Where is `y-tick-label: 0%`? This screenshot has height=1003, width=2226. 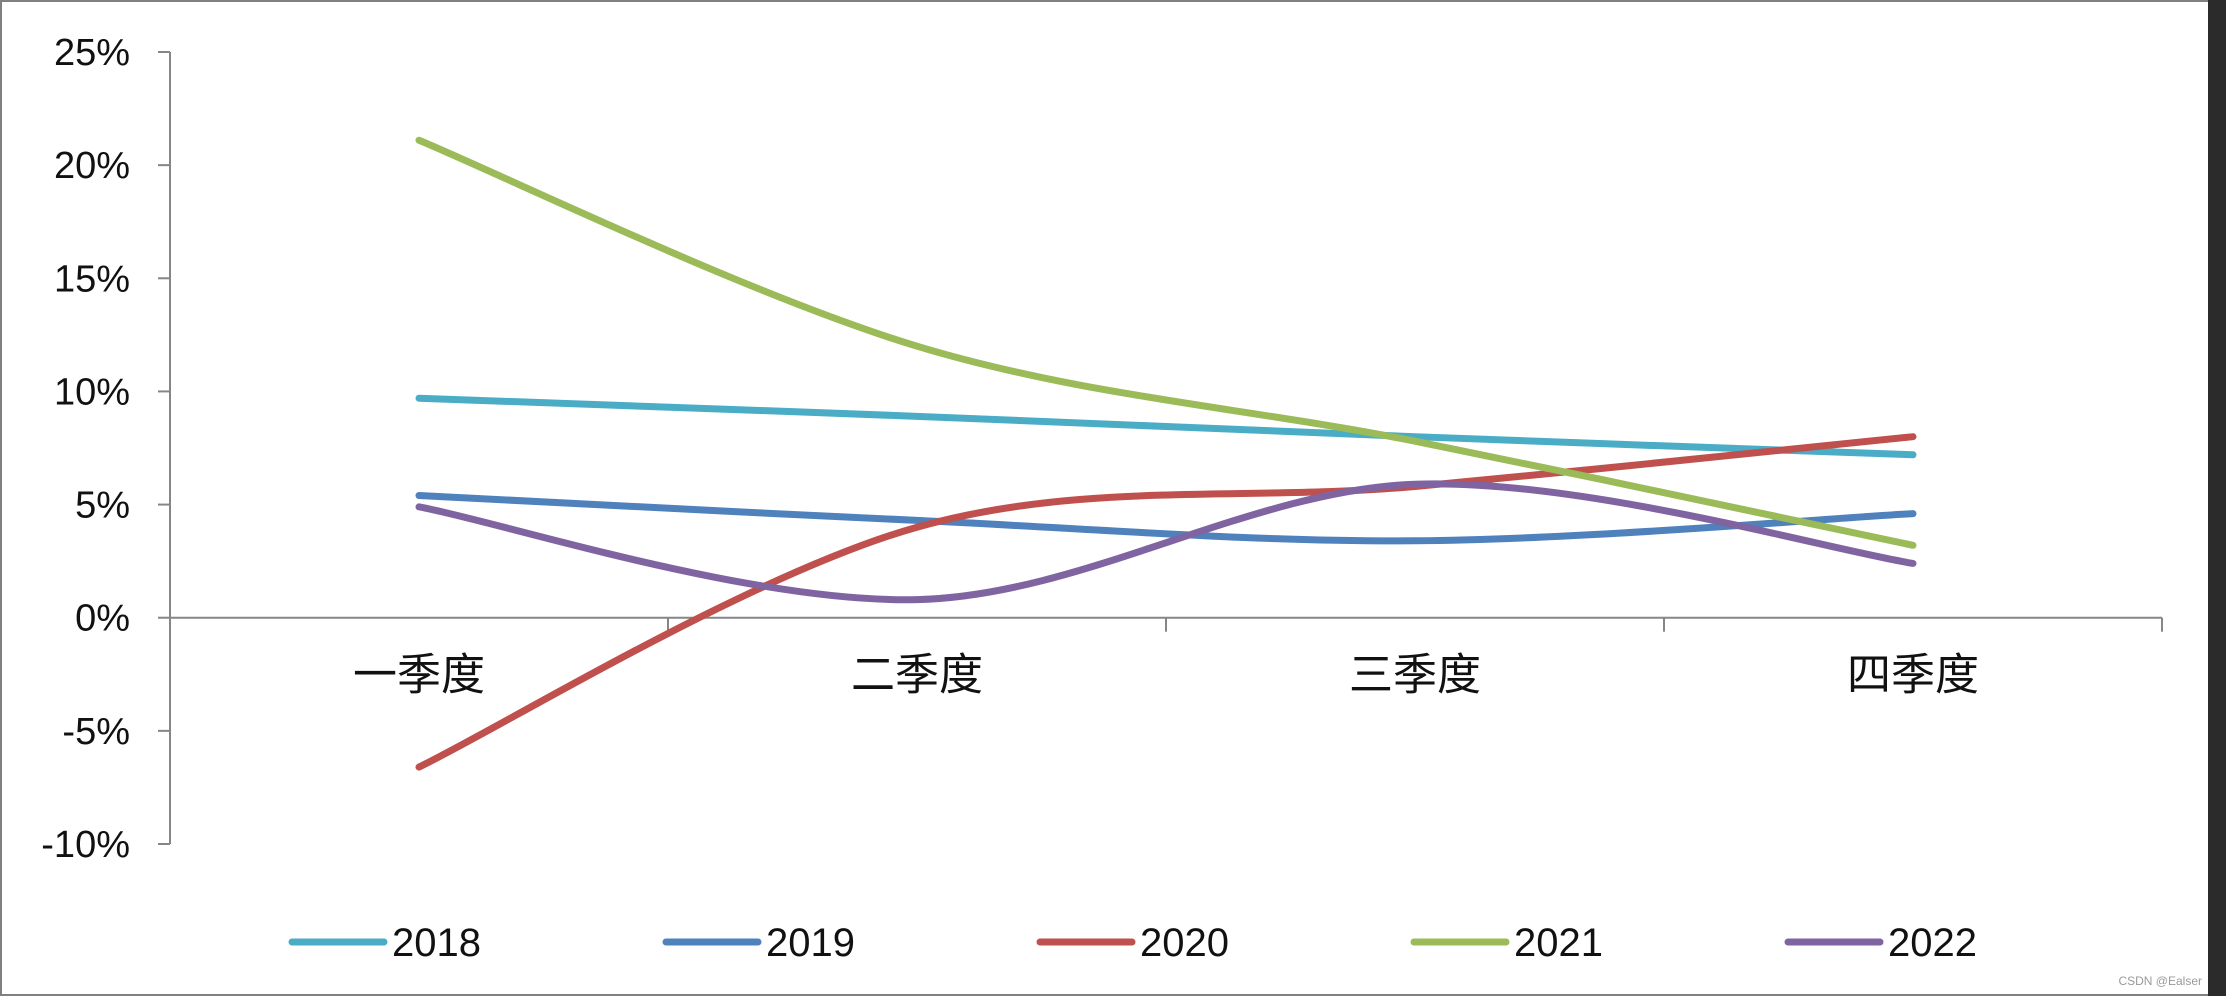
y-tick-label: 0% is located at coordinates (102, 619).